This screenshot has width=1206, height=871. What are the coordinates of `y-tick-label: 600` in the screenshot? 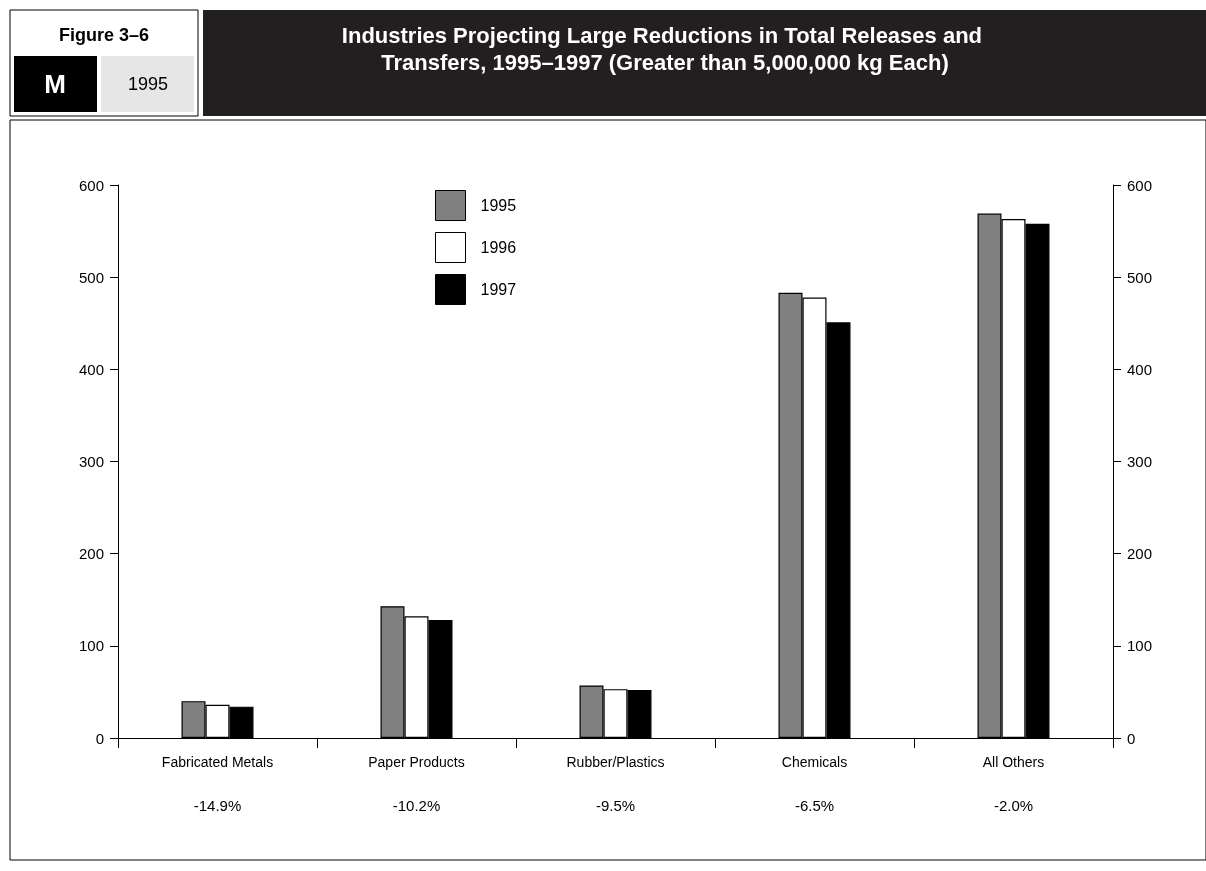 It's located at (91, 185).